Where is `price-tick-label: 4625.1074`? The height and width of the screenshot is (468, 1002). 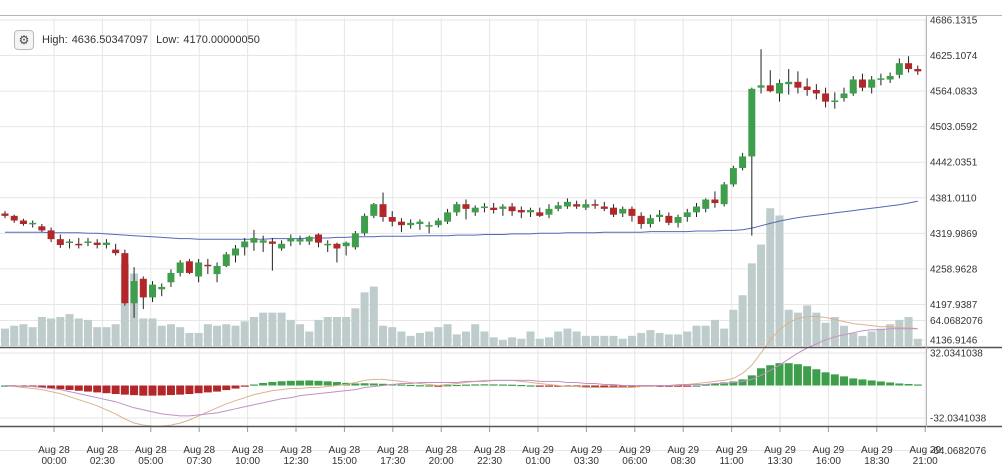
price-tick-label: 4625.1074 is located at coordinates (954, 56).